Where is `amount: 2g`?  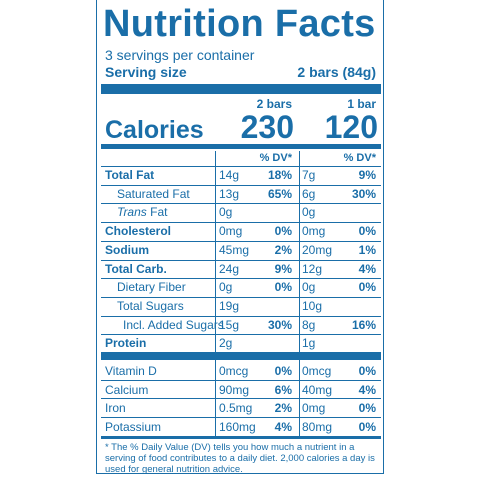 amount: 2g is located at coordinates (226, 343).